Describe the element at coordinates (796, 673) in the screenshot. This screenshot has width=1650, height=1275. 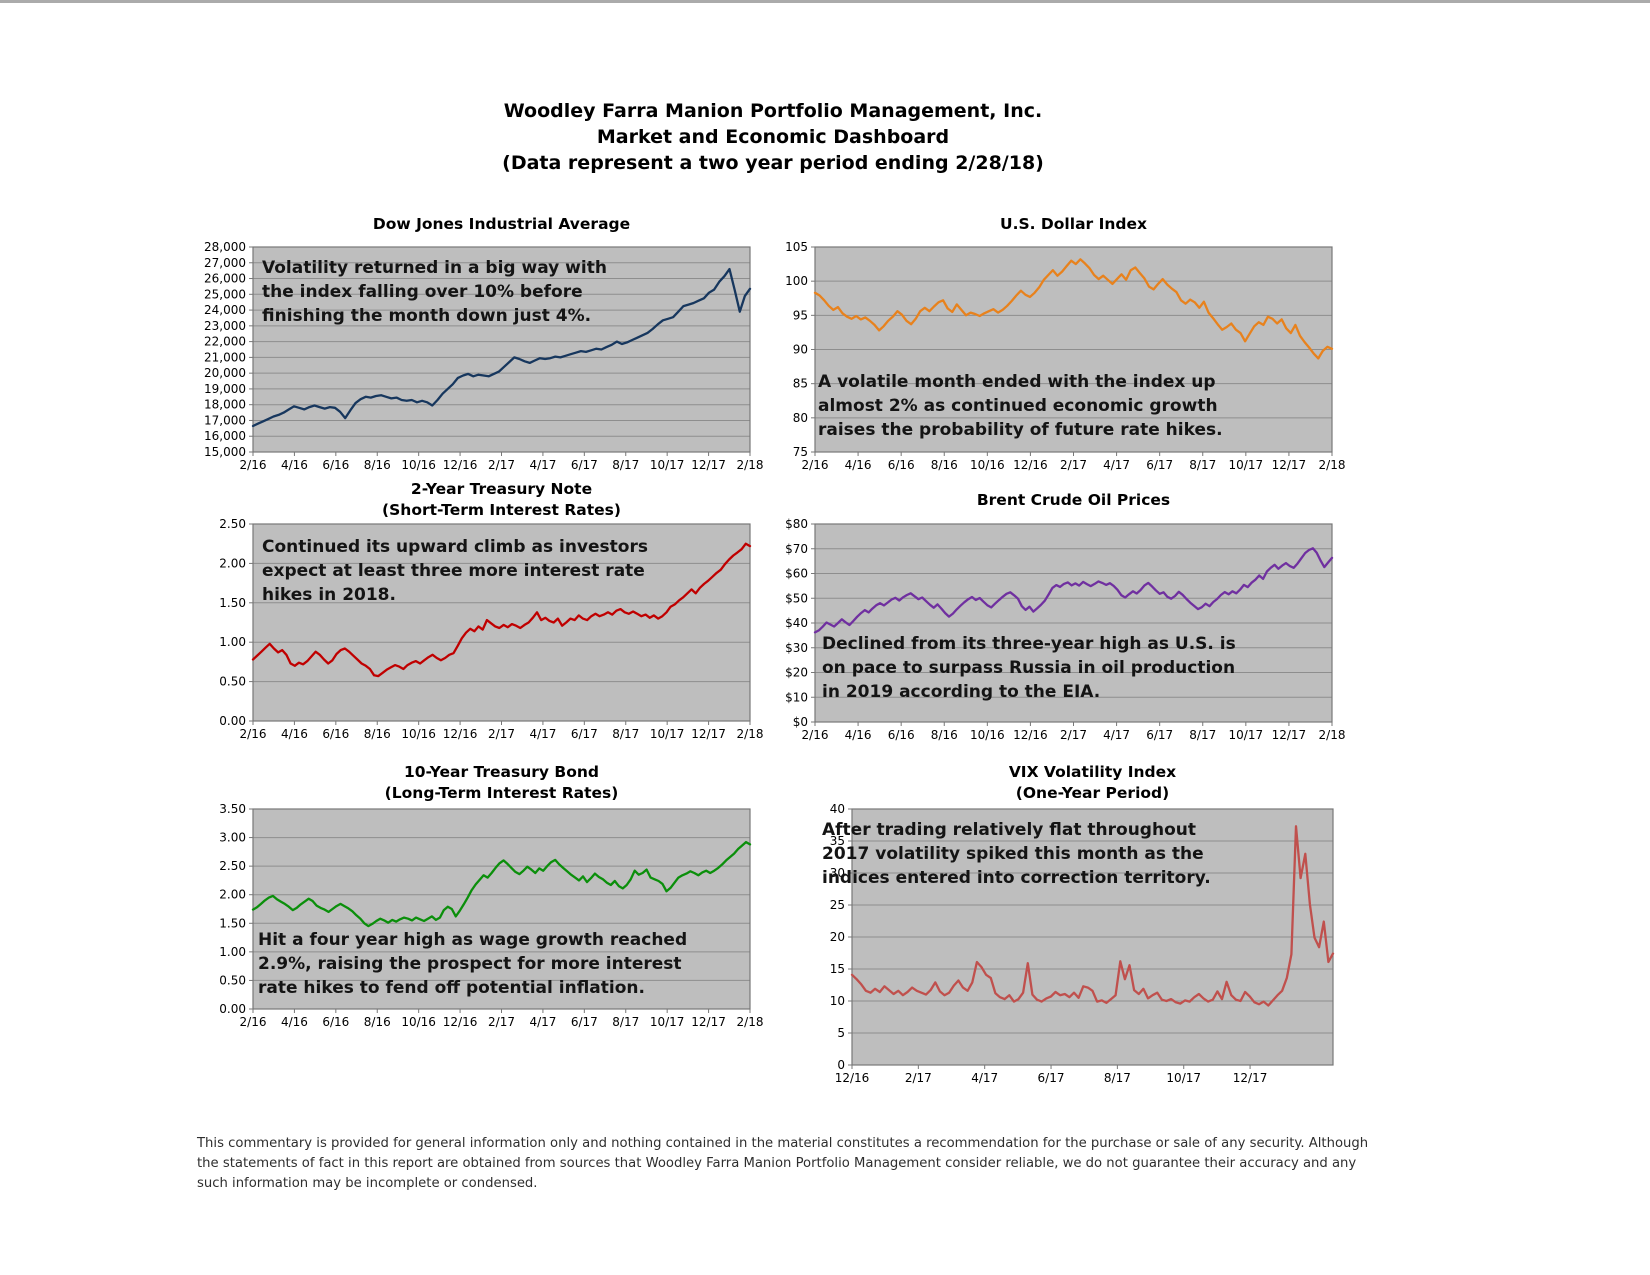
I see `svg-text: $20` at that location.